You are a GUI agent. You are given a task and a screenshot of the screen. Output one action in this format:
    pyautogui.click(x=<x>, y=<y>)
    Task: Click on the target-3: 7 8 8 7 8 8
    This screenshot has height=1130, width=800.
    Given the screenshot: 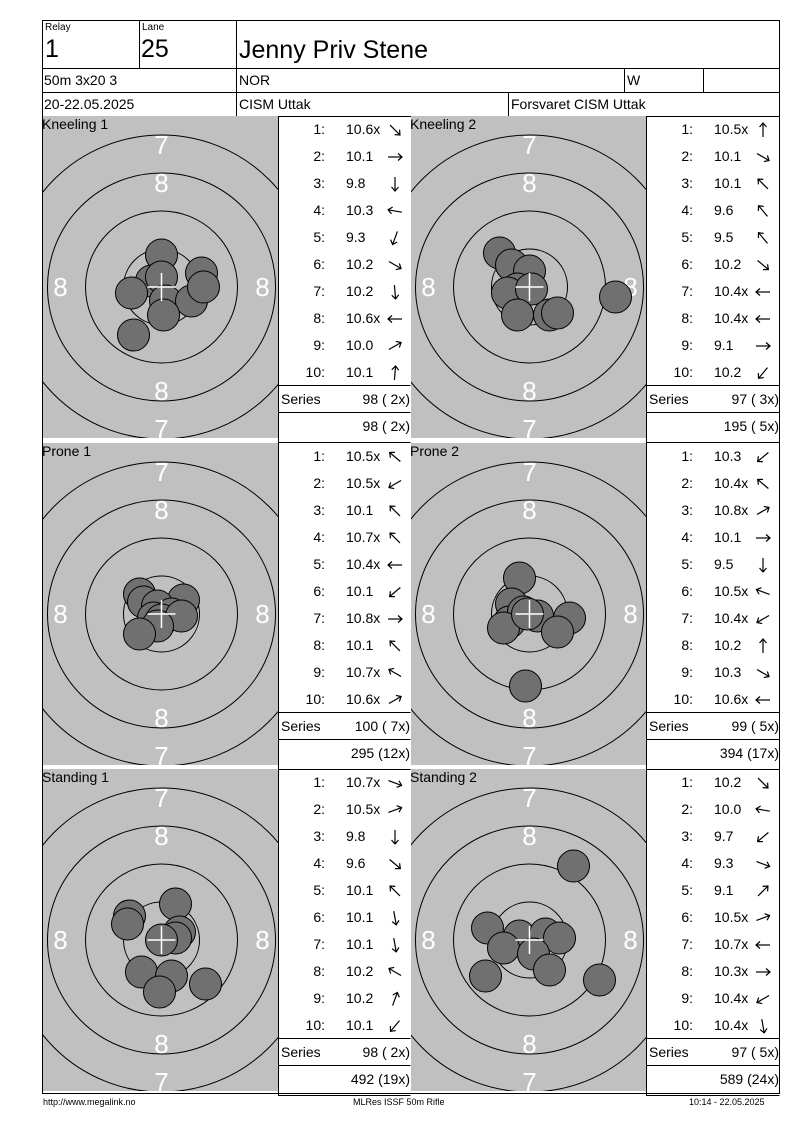 What is the action you would take?
    pyautogui.click(x=160, y=604)
    